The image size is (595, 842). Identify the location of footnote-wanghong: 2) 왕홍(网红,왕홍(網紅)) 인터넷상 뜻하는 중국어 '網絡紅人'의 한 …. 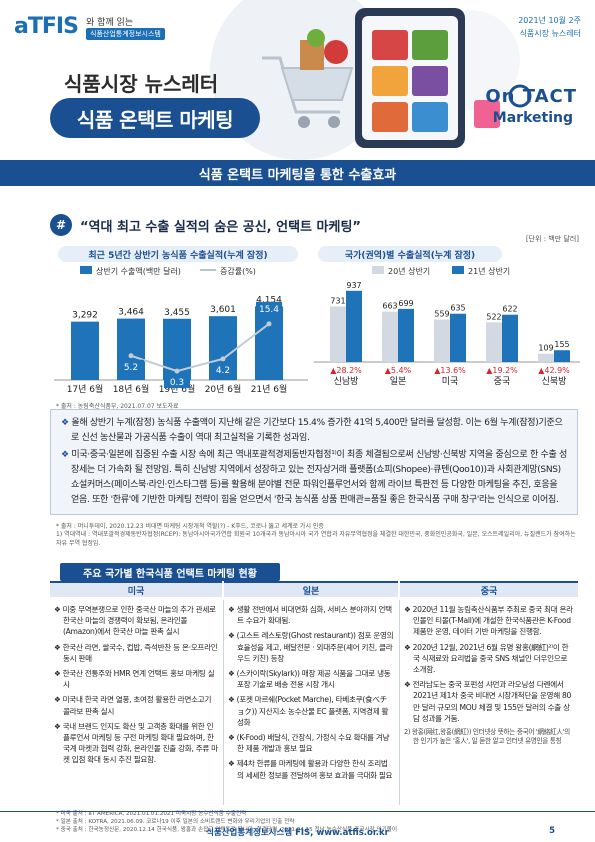
(487, 737).